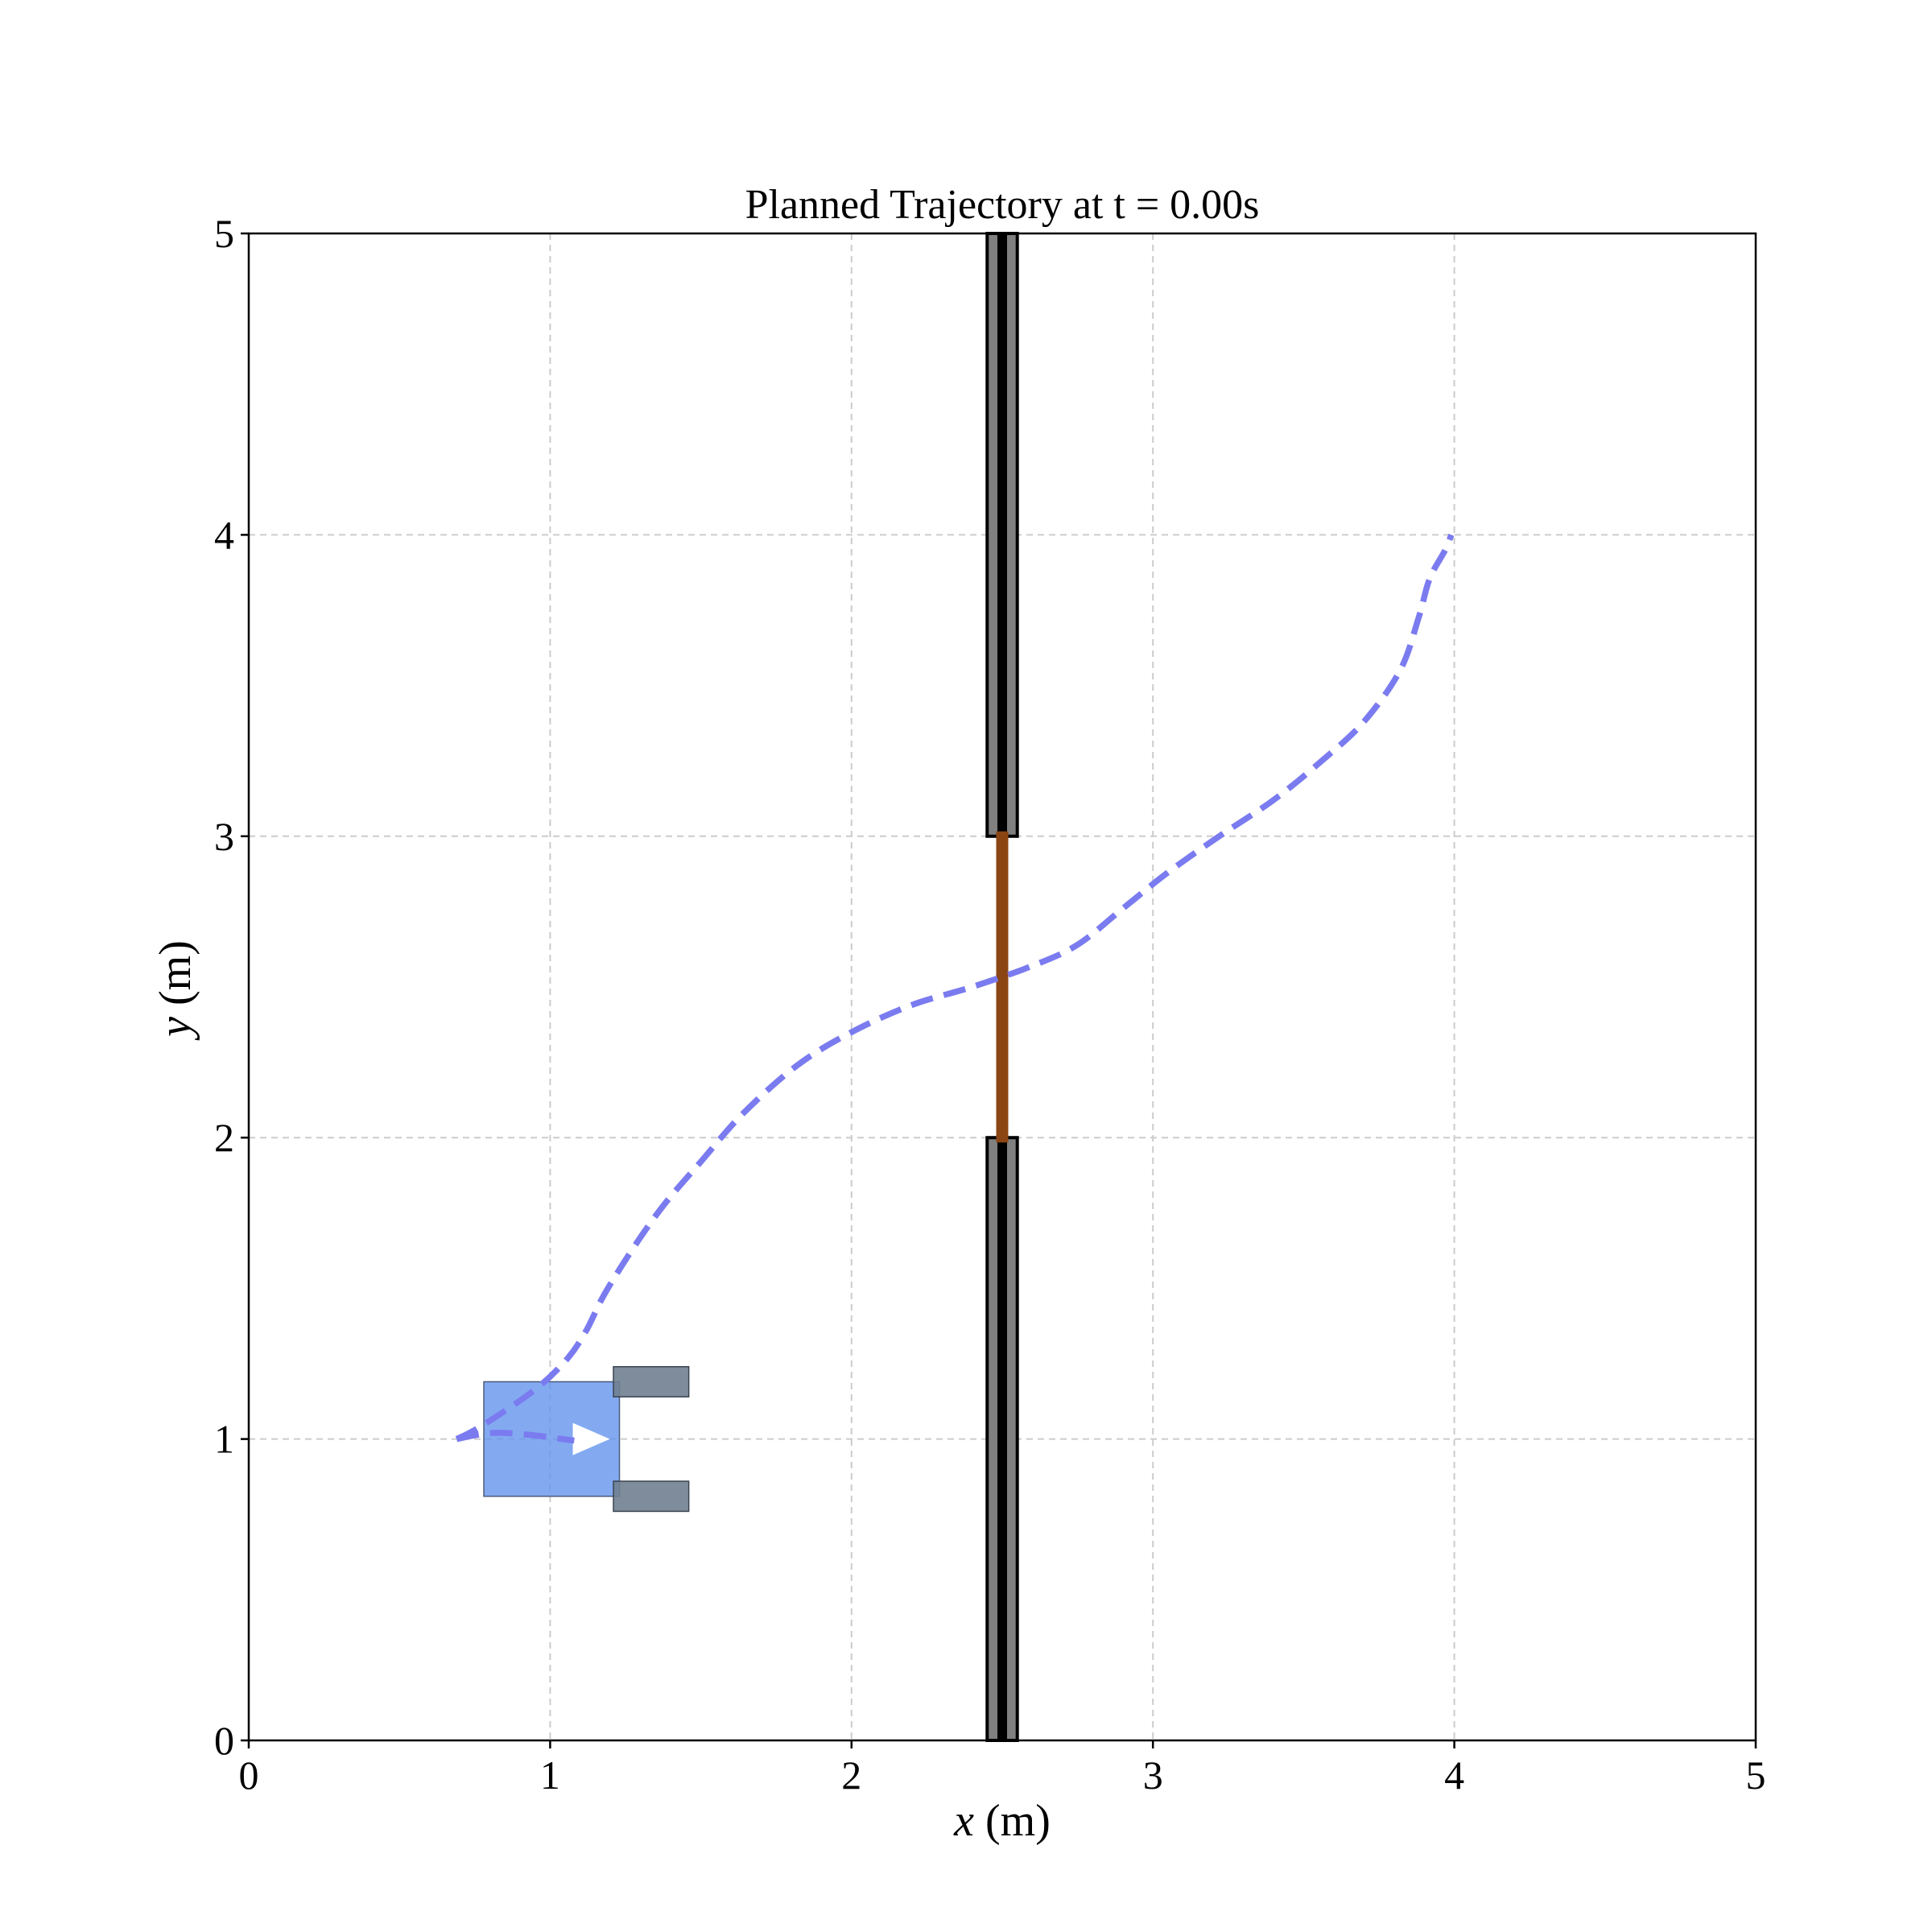 The width and height of the screenshot is (1932, 1932). I want to click on x-axis-label: x (m), so click(1002, 1821).